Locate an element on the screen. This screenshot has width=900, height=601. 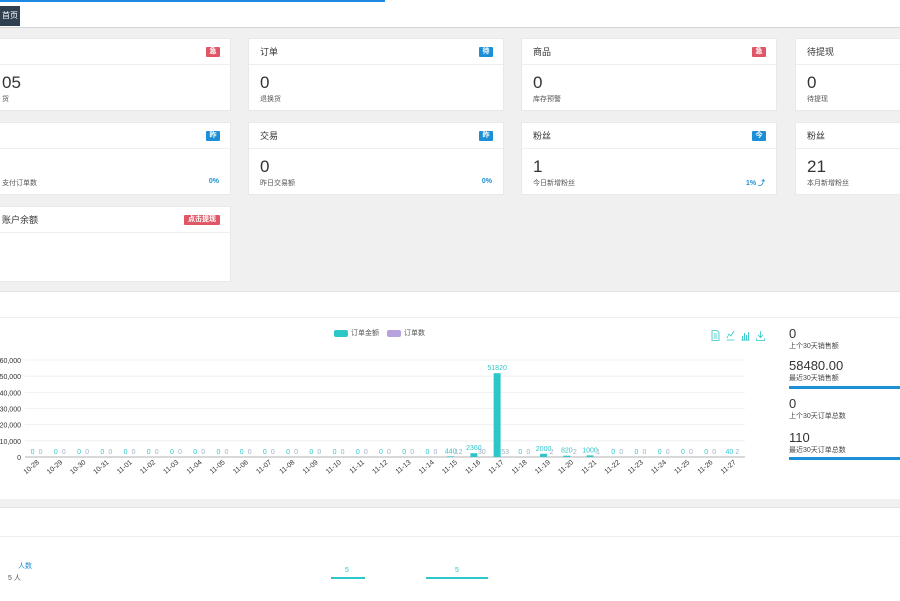
card-title: 订单 is located at coordinates (269, 51).